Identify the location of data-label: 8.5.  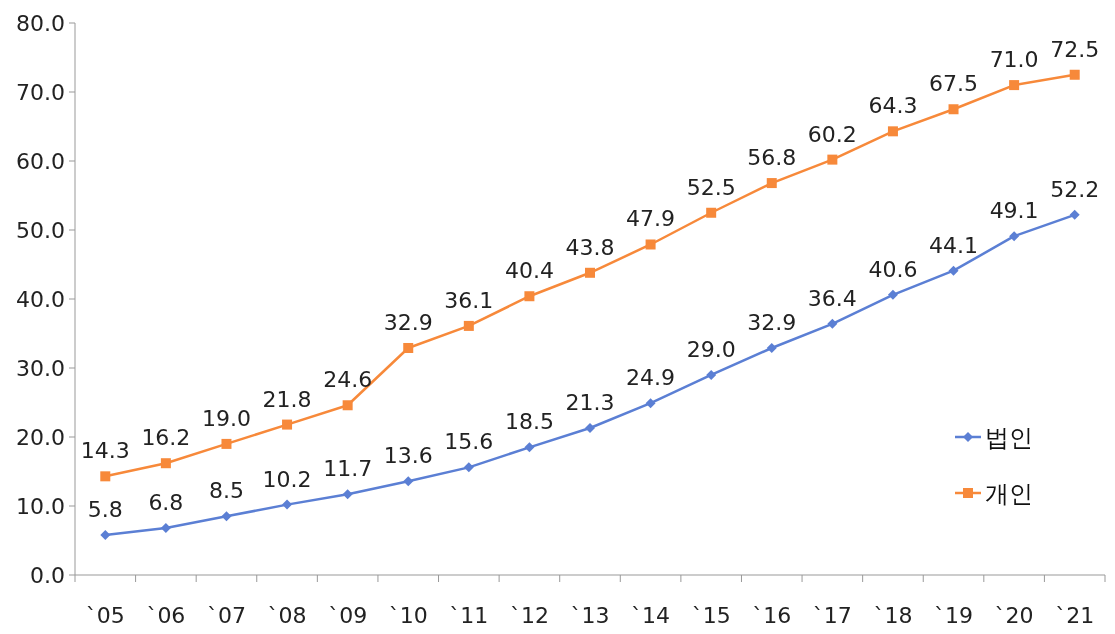
(226, 491).